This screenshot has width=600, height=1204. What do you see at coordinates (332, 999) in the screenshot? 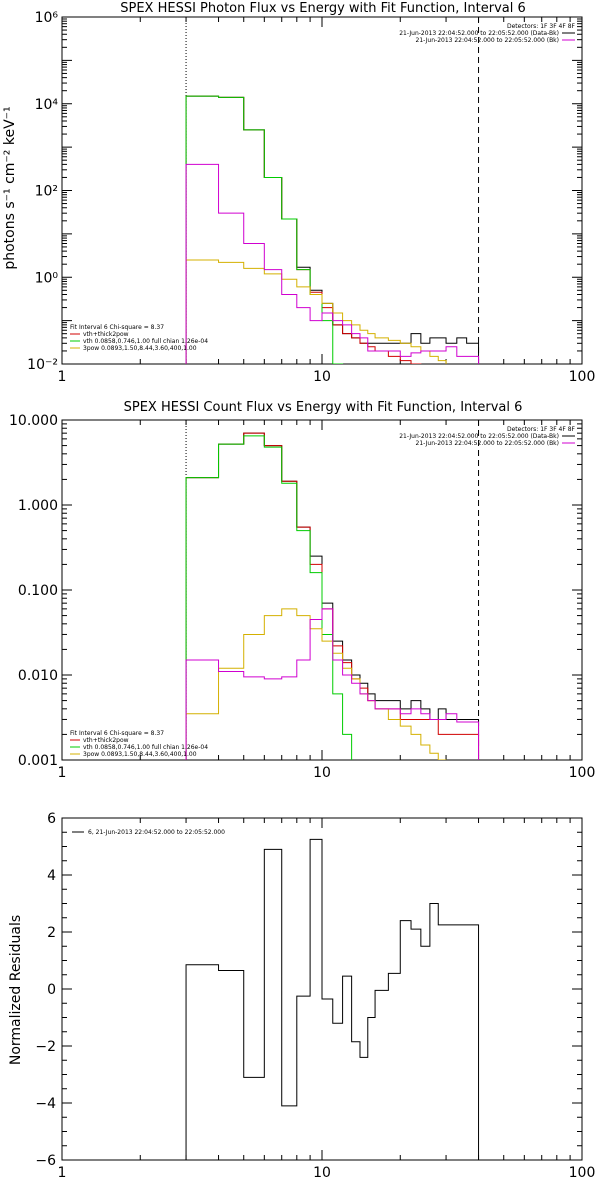
I see `series-0-line` at bounding box center [332, 999].